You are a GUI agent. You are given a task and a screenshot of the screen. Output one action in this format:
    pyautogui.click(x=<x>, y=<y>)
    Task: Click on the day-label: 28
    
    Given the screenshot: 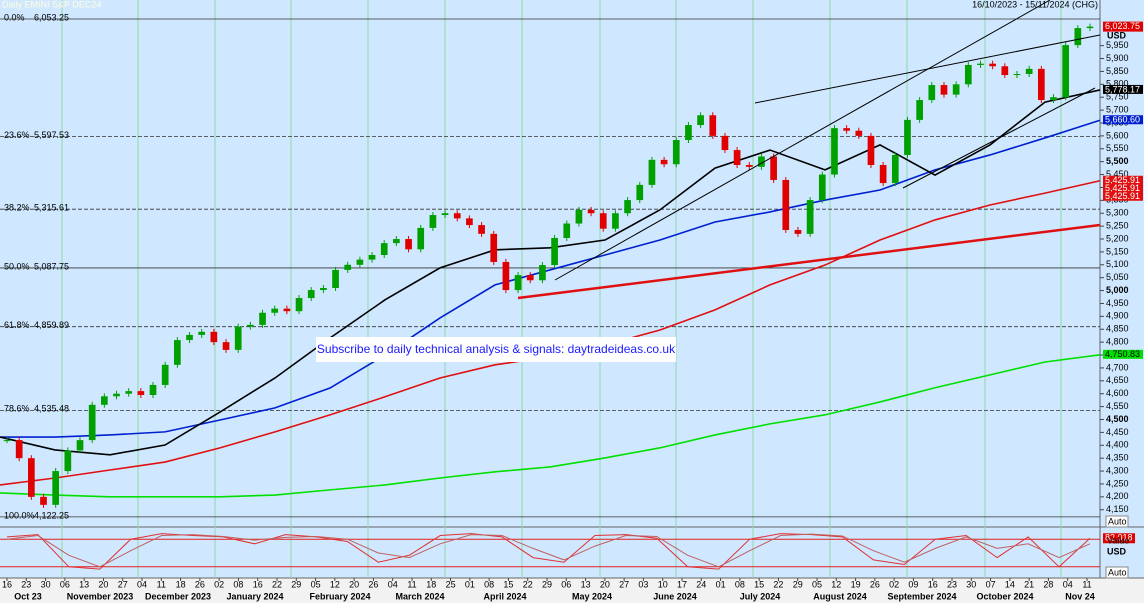 What is the action you would take?
    pyautogui.click(x=1048, y=584)
    